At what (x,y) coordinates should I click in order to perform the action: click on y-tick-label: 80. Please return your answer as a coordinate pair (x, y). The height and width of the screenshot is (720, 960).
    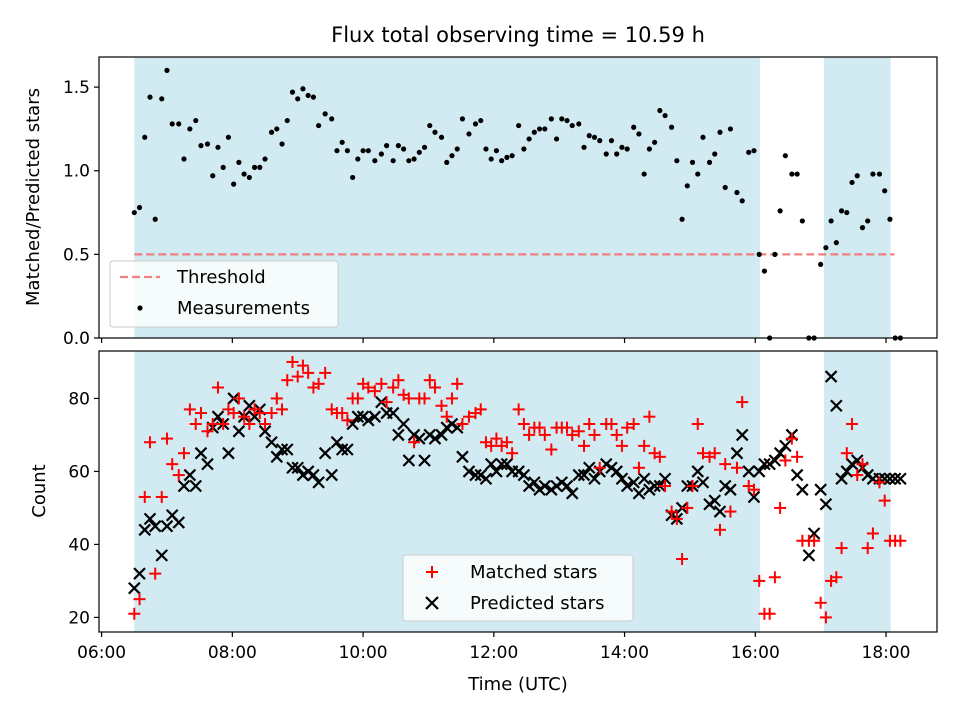
    Looking at the image, I should click on (79, 399).